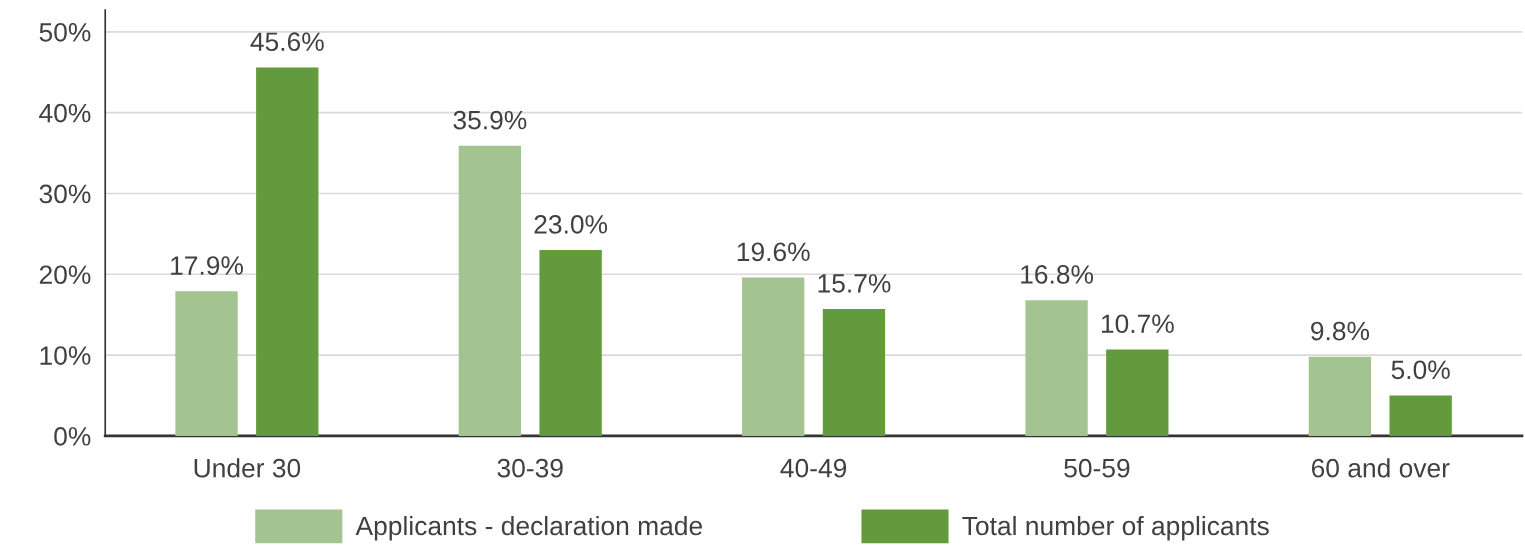 The width and height of the screenshot is (1525, 556). I want to click on y-tick-label: 0%, so click(72, 436).